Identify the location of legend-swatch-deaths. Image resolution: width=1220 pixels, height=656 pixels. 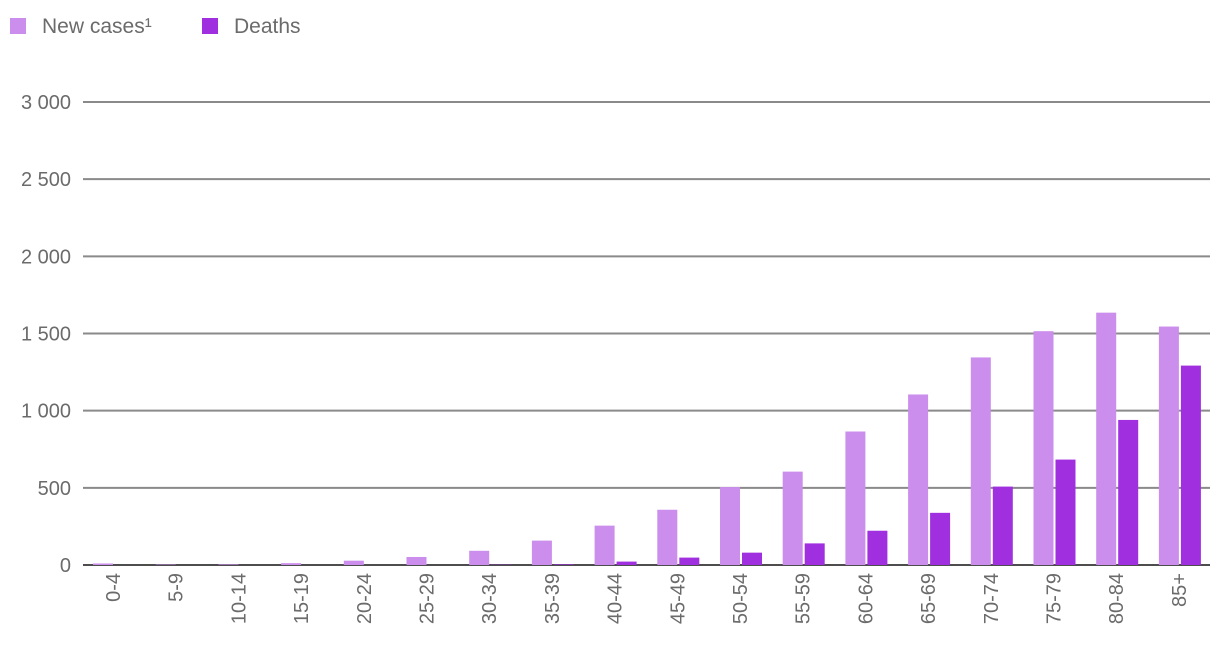
(210, 26).